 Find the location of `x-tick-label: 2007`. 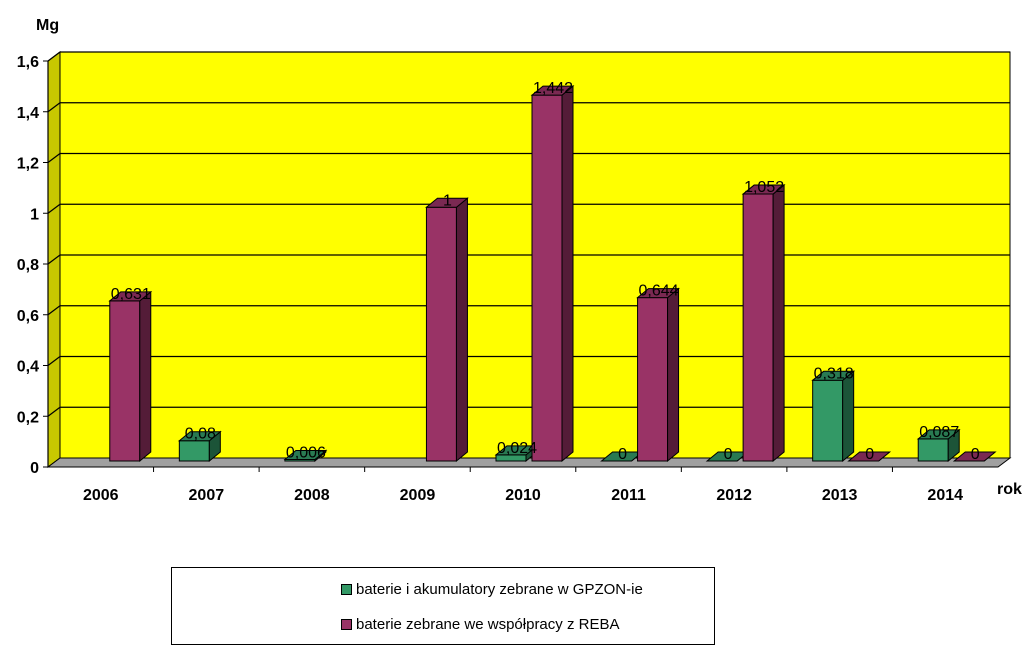

x-tick-label: 2007 is located at coordinates (207, 495).